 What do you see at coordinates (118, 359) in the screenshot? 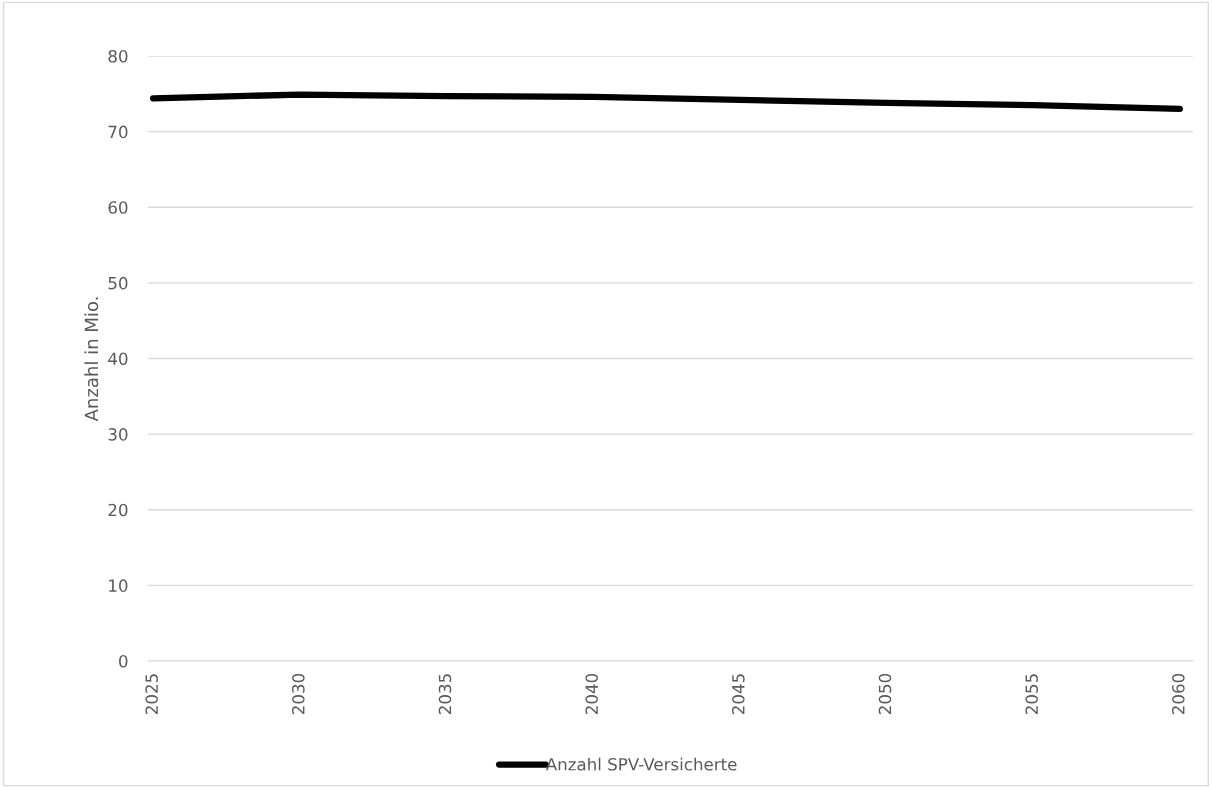
I see `y-tick-label: 40` at bounding box center [118, 359].